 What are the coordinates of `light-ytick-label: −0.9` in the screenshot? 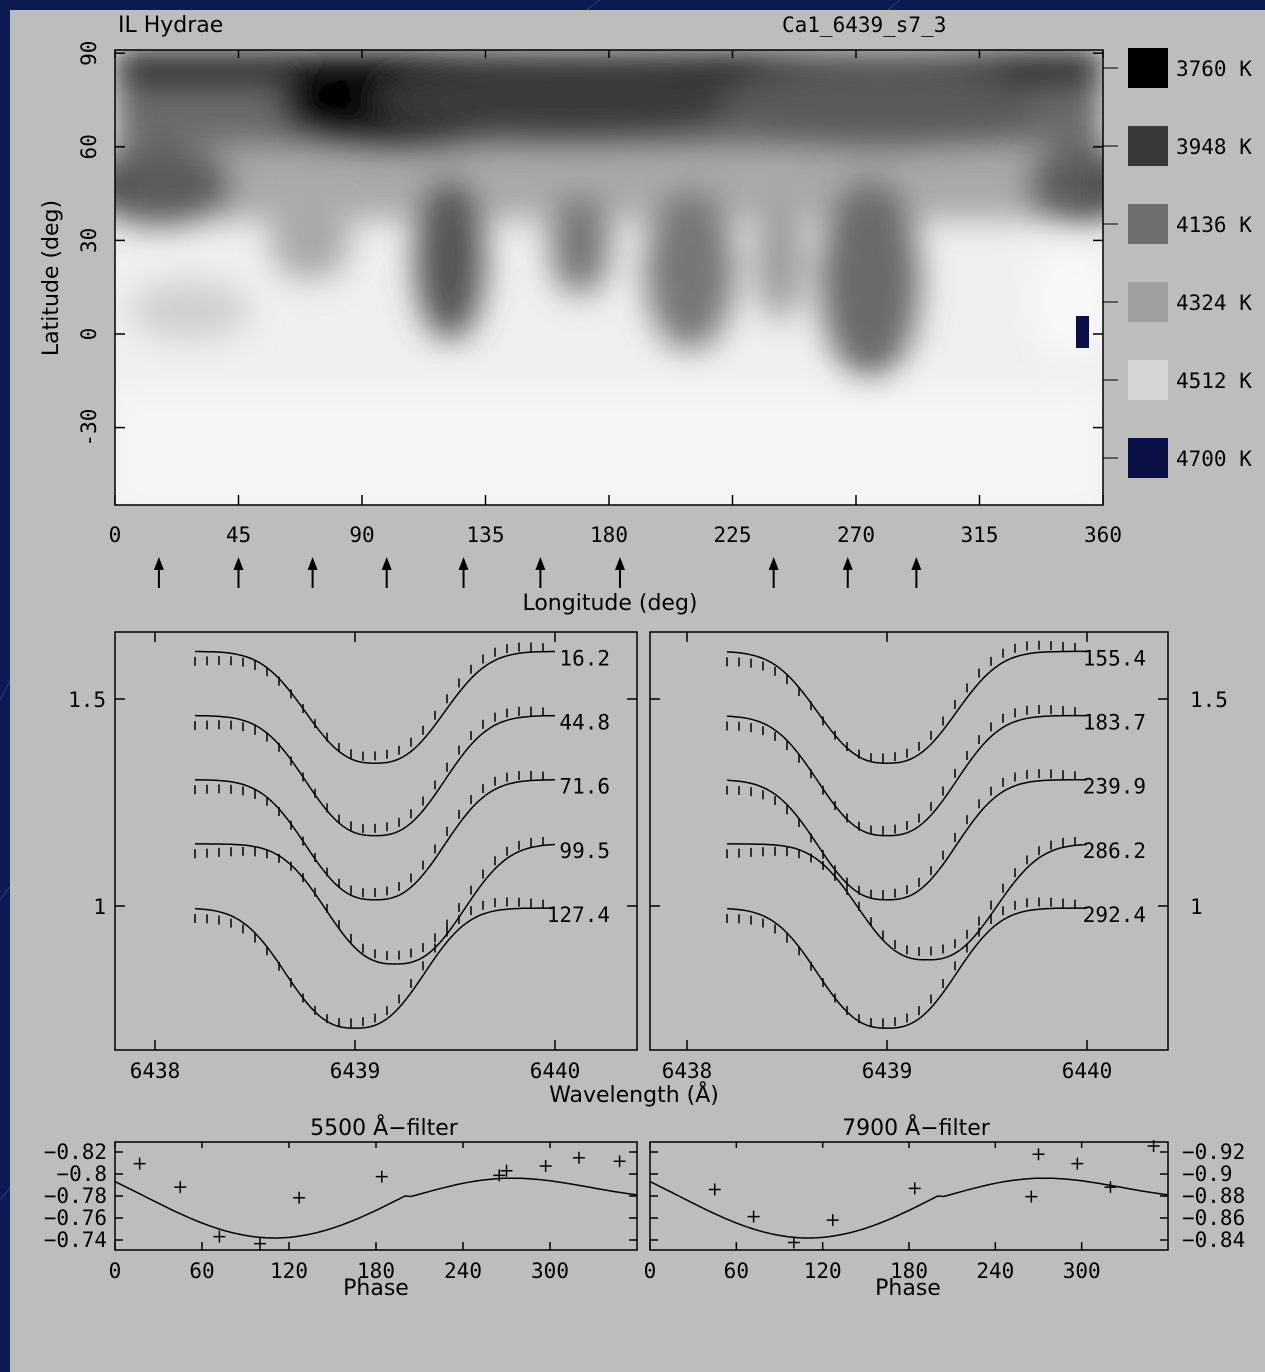 It's located at (1207, 1174).